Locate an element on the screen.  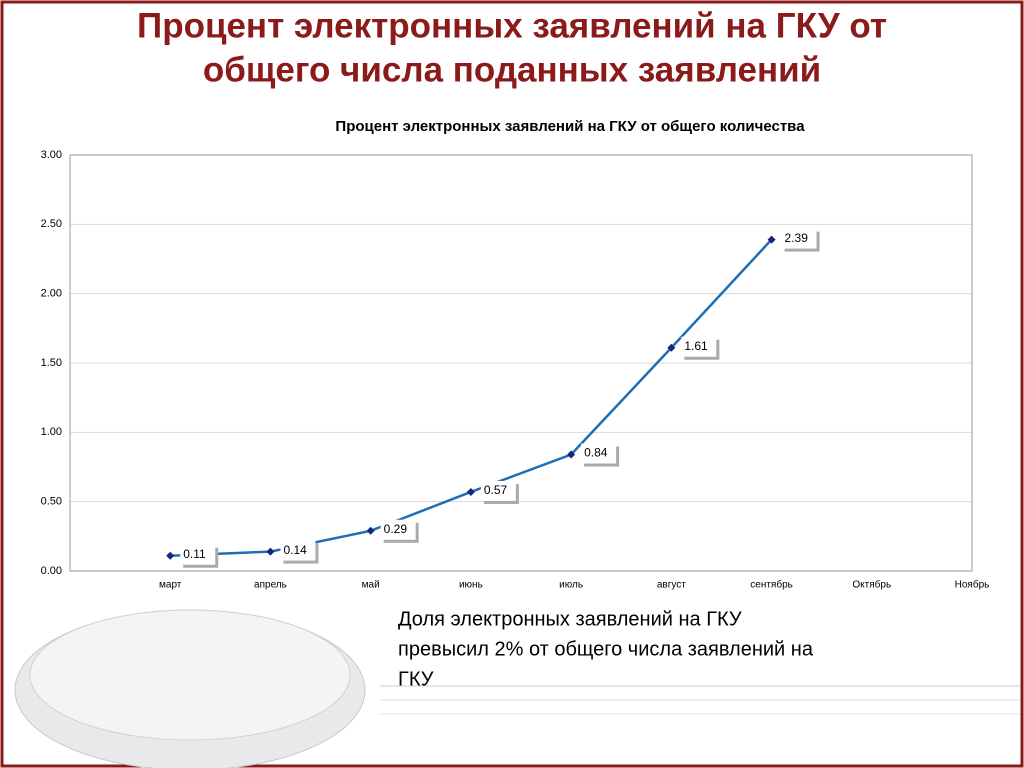
y-tick-label: 0.00 is located at coordinates (51, 571).